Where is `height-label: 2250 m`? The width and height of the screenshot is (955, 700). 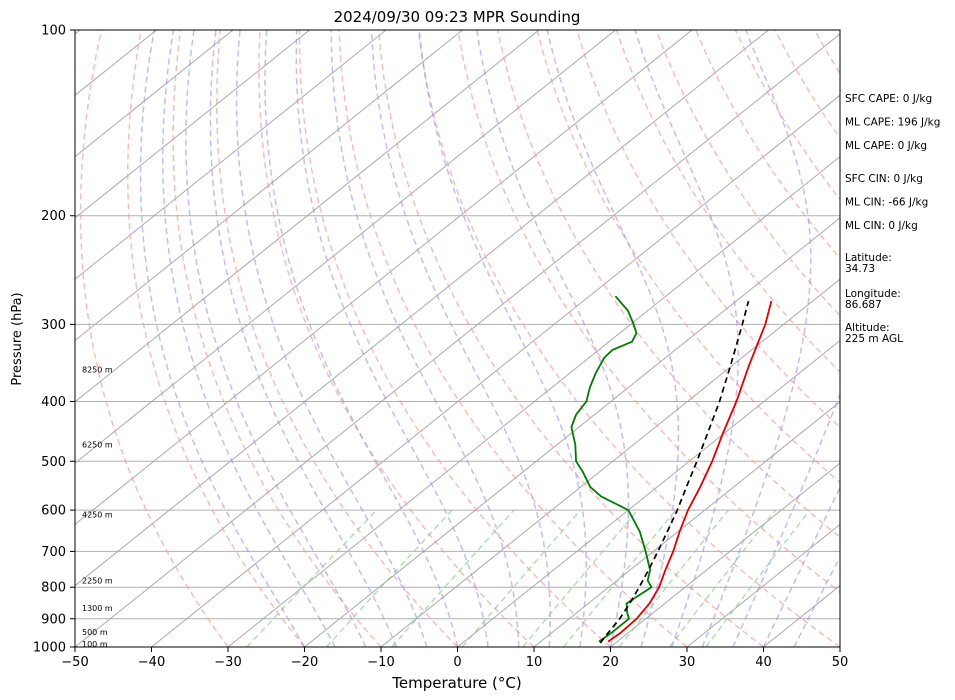
height-label: 2250 m is located at coordinates (97, 580).